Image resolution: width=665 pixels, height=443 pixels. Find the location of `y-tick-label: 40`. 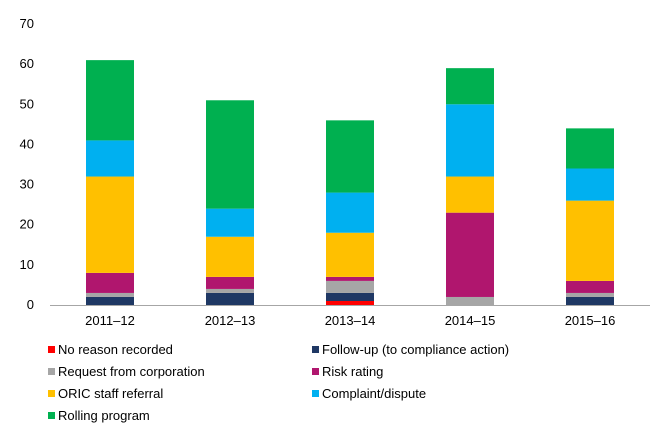

y-tick-label: 40 is located at coordinates (27, 143).